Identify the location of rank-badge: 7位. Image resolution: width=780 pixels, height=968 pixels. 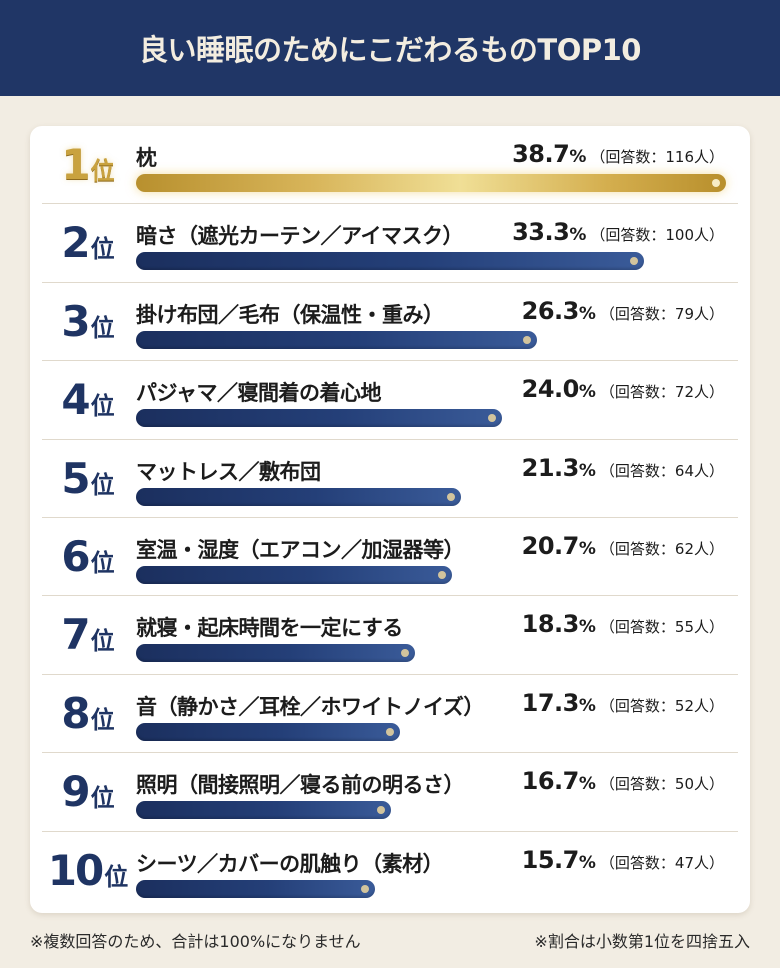
(88, 634).